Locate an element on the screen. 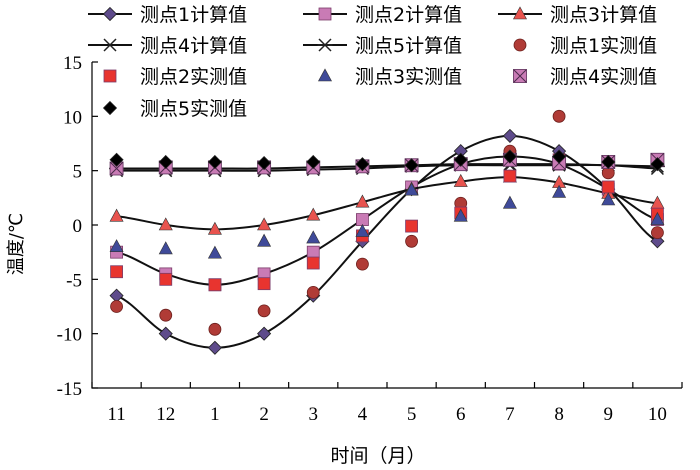 This screenshot has width=700, height=470. x-tick-label: 10 is located at coordinates (657, 414).